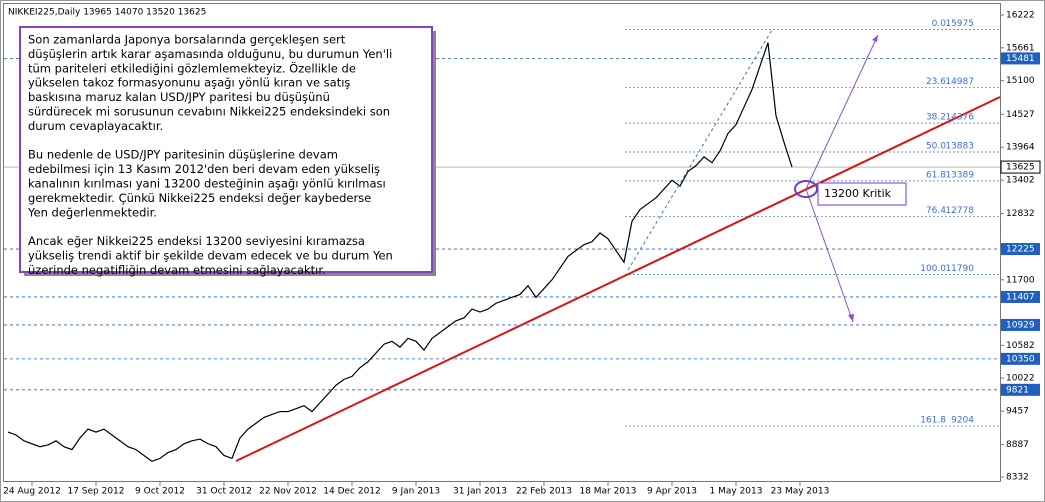 This screenshot has height=502, width=1045. Describe the element at coordinates (1020, 81) in the screenshot. I see `y-tick-label: 15100` at that location.